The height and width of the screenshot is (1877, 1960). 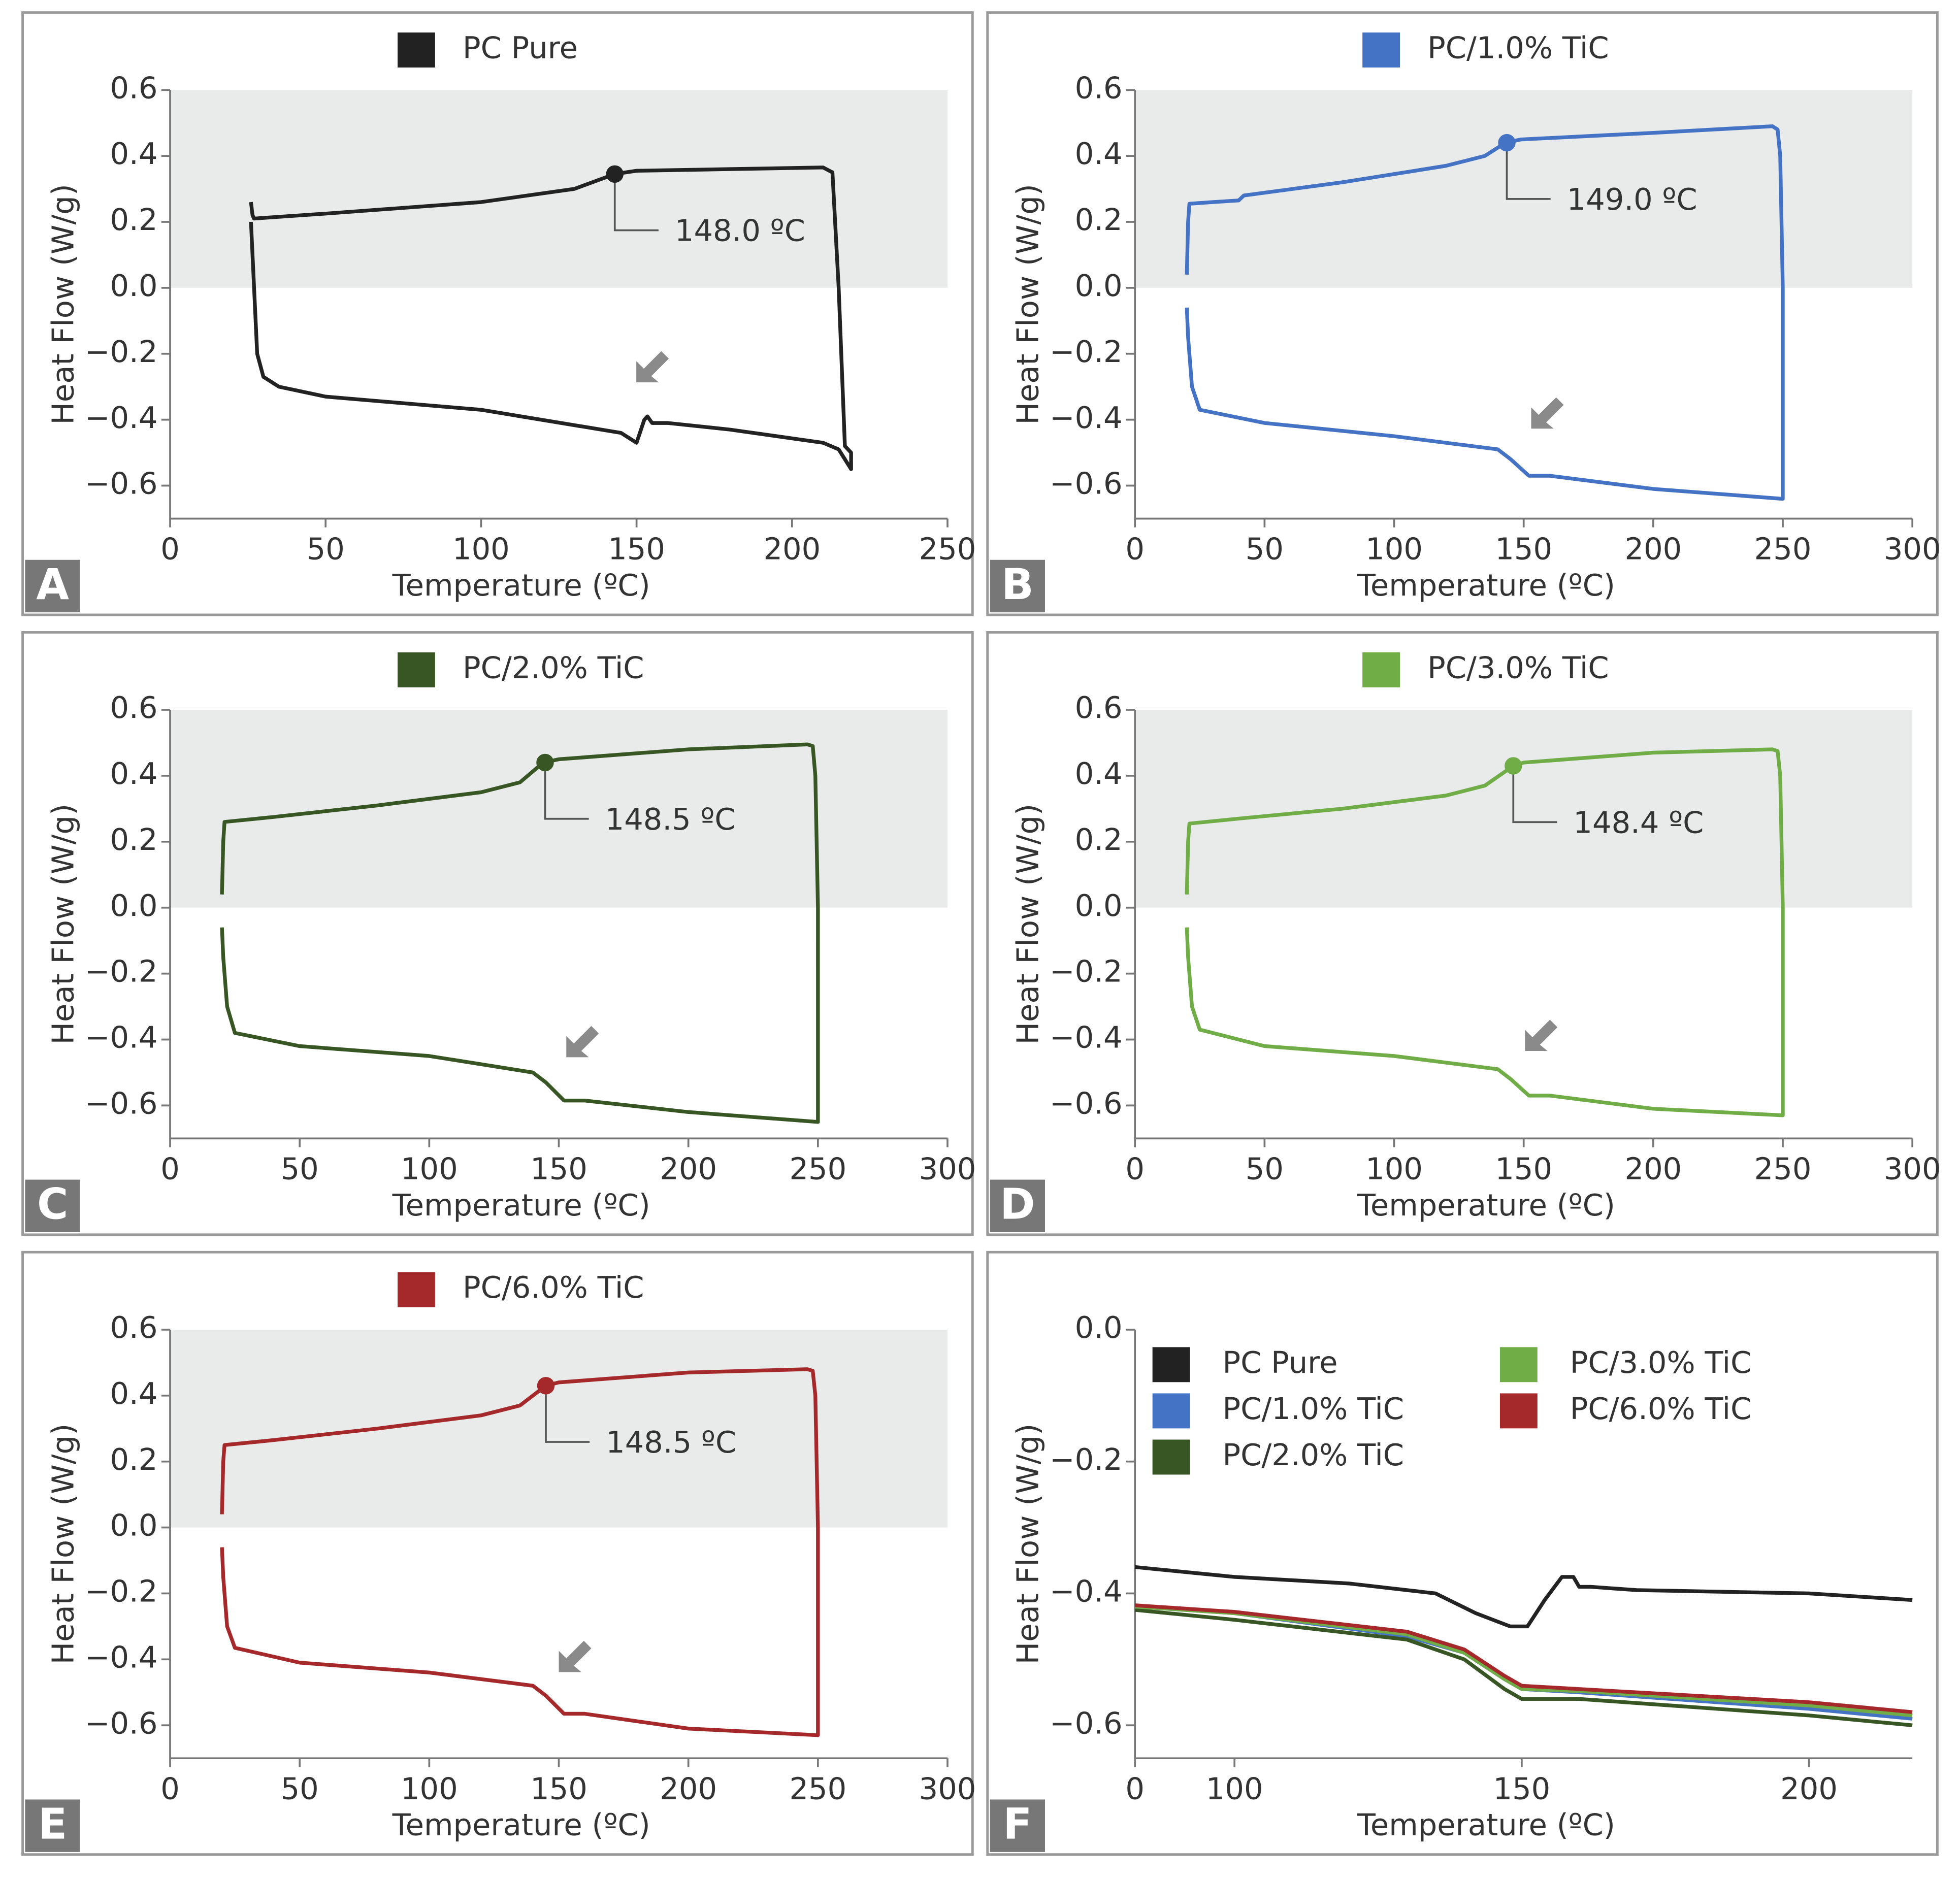 I want to click on legend-label: PC/6.0% TiC, so click(x=1660, y=1408).